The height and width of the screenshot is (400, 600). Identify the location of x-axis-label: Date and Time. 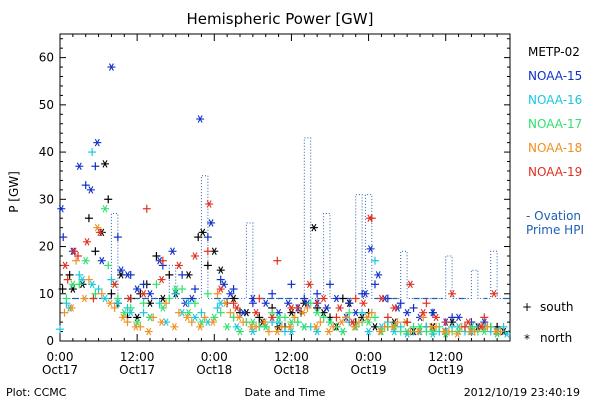
(285, 392).